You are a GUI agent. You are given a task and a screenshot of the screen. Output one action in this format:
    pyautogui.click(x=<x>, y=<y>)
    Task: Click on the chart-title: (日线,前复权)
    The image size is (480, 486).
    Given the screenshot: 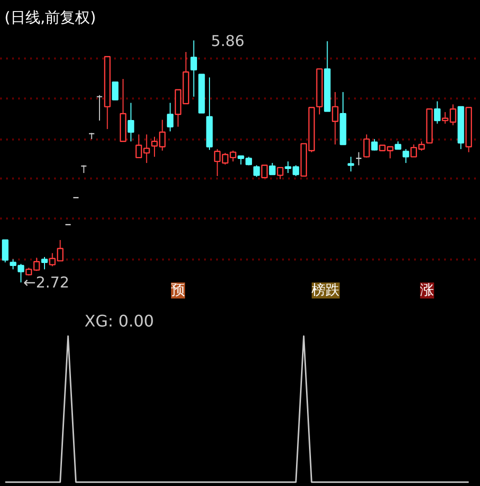 What is the action you would take?
    pyautogui.click(x=50, y=17)
    